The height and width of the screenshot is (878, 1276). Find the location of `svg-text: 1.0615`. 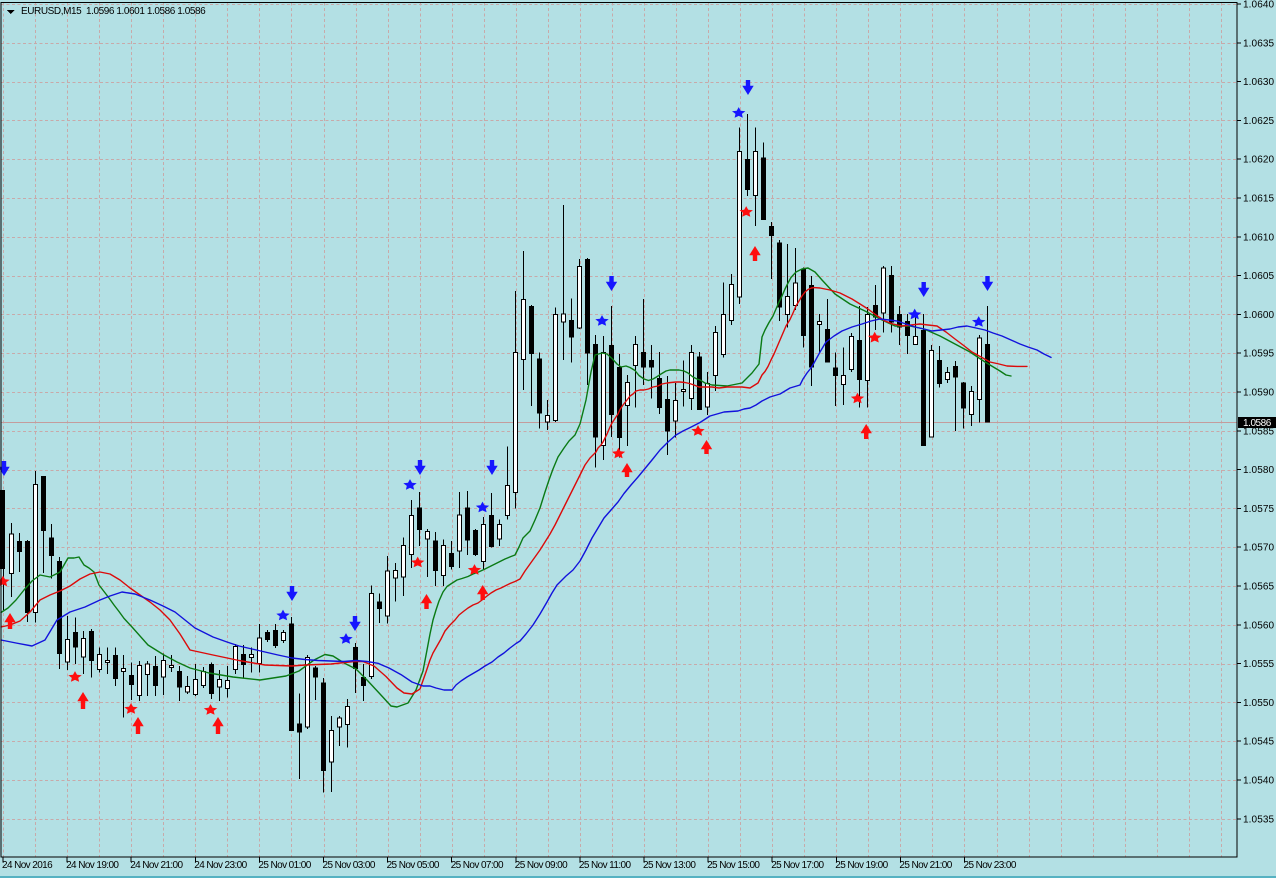

svg-text: 1.0615 is located at coordinates (1259, 199).